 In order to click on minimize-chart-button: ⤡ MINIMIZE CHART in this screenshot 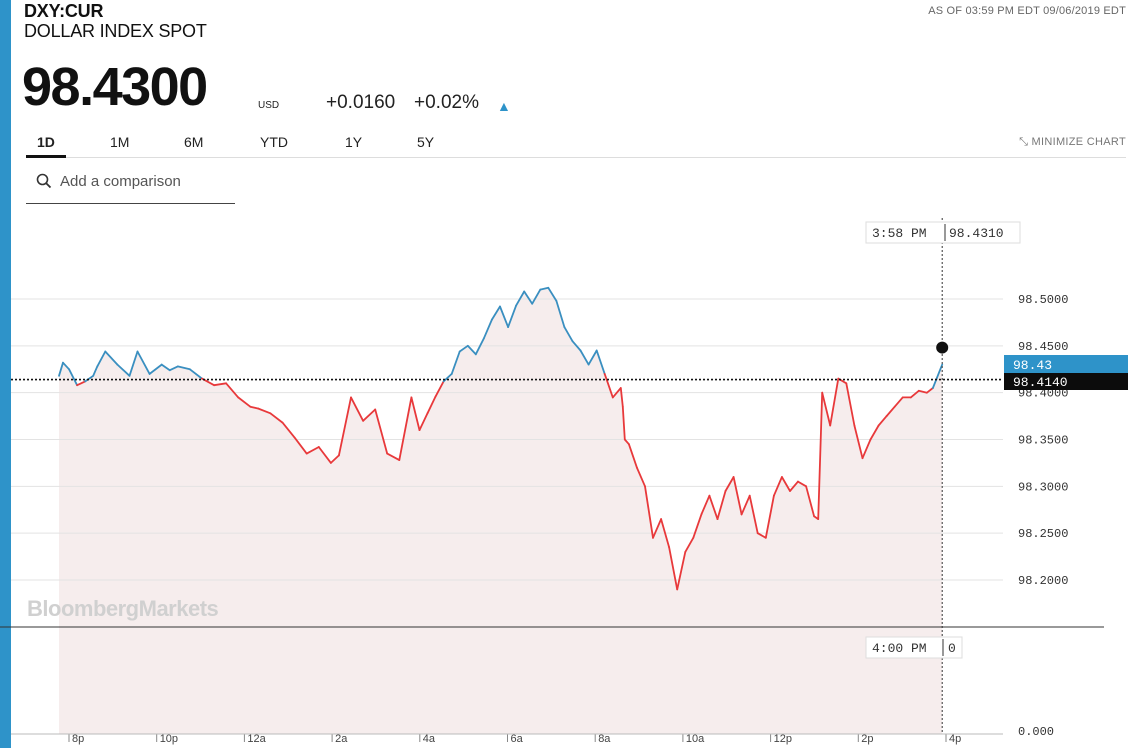, I will do `click(1072, 142)`.